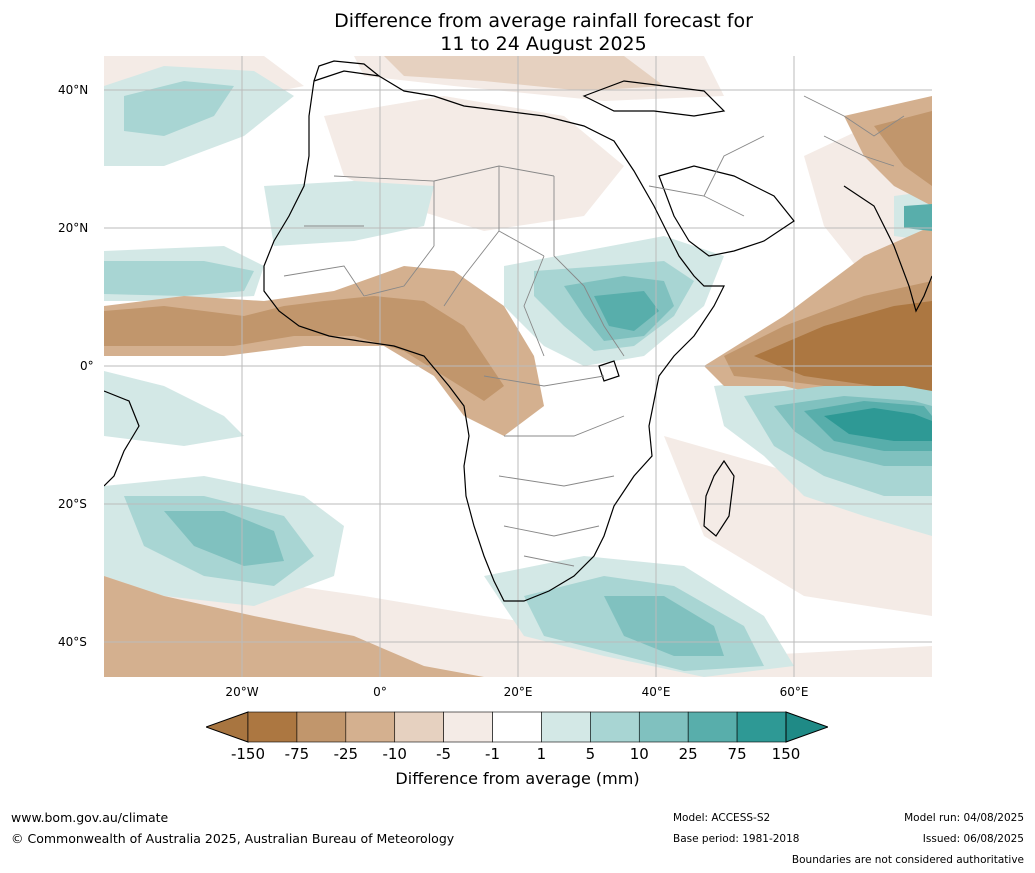 The width and height of the screenshot is (1035, 873). I want to click on iberia-coastline, so click(346, 71).